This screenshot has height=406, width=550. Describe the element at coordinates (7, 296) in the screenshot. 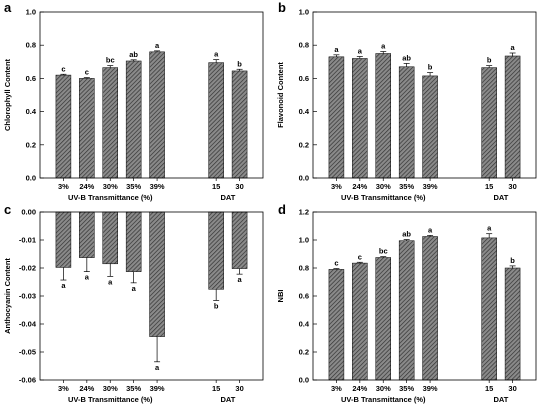

I see `y-axis-label: Anthocyanin Content` at that location.